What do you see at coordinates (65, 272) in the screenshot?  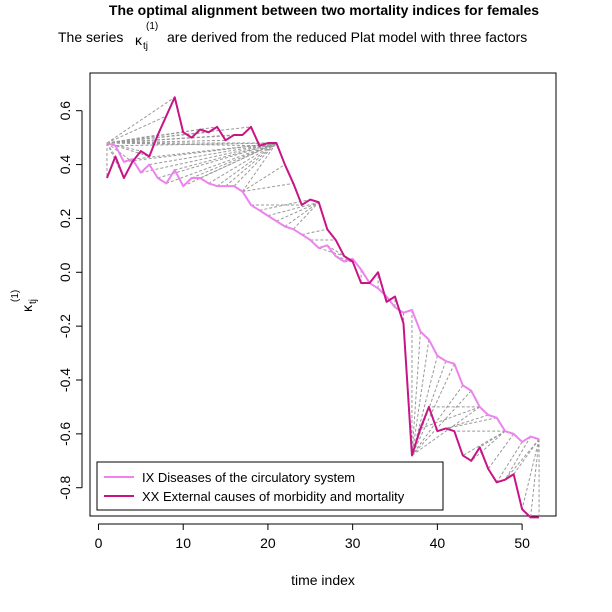 I see `y-tick-label-4: 0.0` at bounding box center [65, 272].